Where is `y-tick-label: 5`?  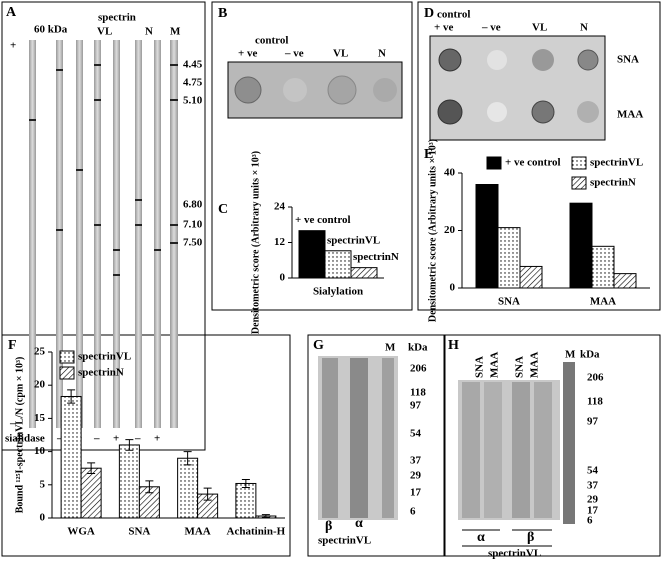
y-tick-label: 5 is located at coordinates (43, 484).